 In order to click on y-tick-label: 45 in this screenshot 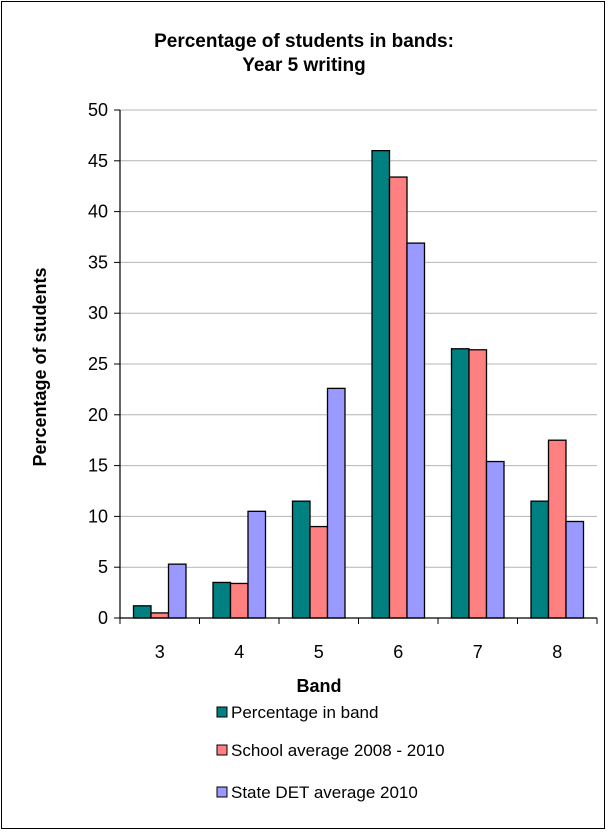, I will do `click(98, 161)`.